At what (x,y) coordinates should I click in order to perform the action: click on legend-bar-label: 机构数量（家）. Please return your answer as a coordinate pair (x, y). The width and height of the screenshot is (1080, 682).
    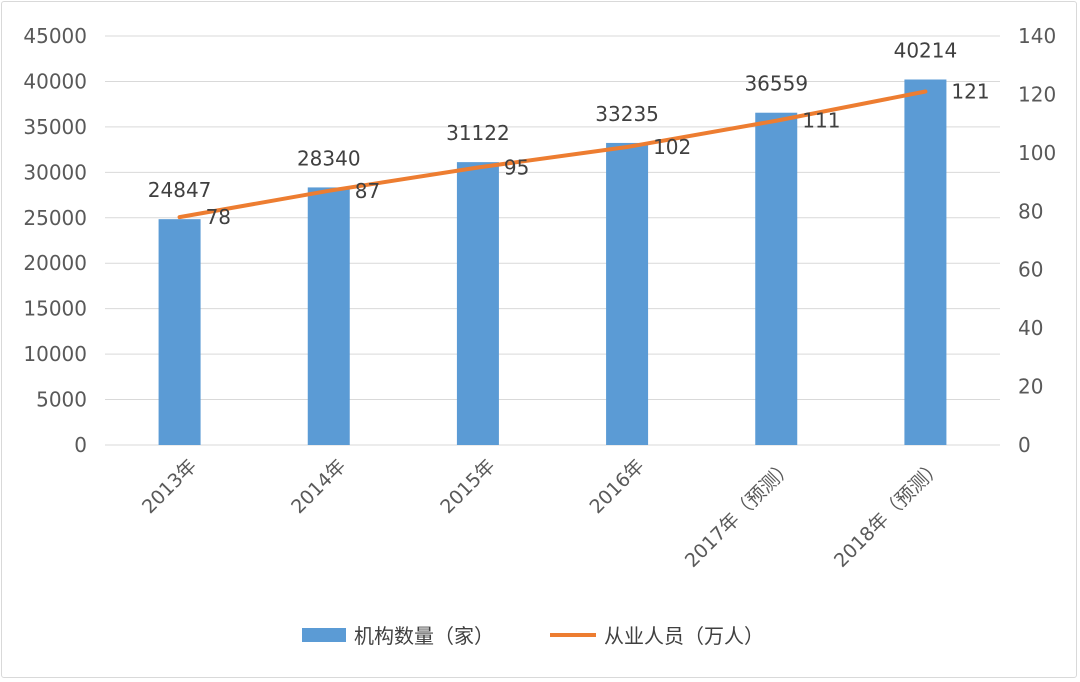
    Looking at the image, I should click on (424, 636).